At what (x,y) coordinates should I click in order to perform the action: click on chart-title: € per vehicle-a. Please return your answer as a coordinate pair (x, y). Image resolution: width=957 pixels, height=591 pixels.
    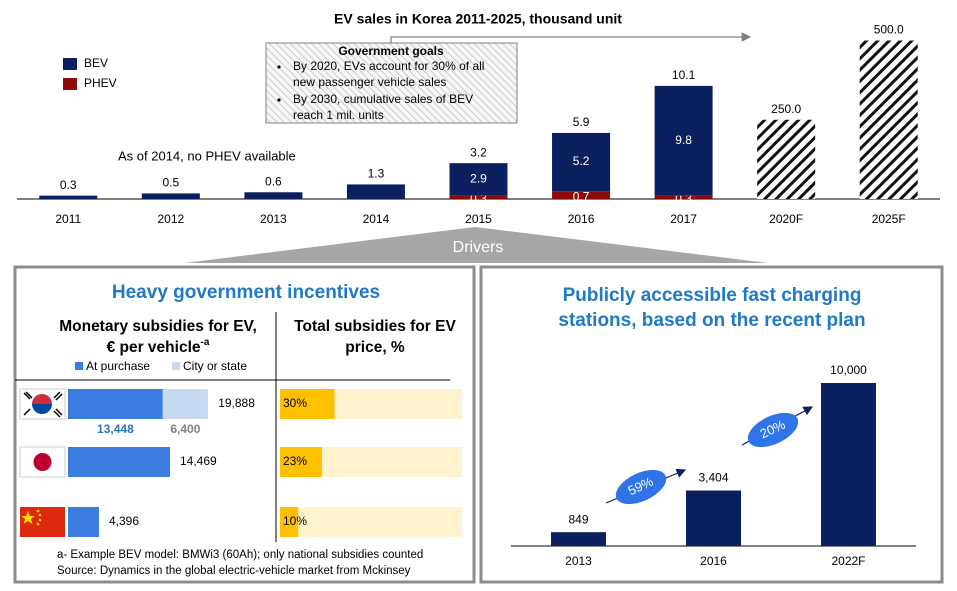
    Looking at the image, I should click on (158, 346).